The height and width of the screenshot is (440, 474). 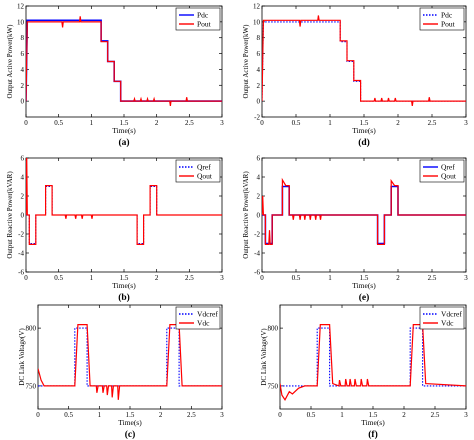 I want to click on y-tick-label: 8, so click(x=259, y=38).